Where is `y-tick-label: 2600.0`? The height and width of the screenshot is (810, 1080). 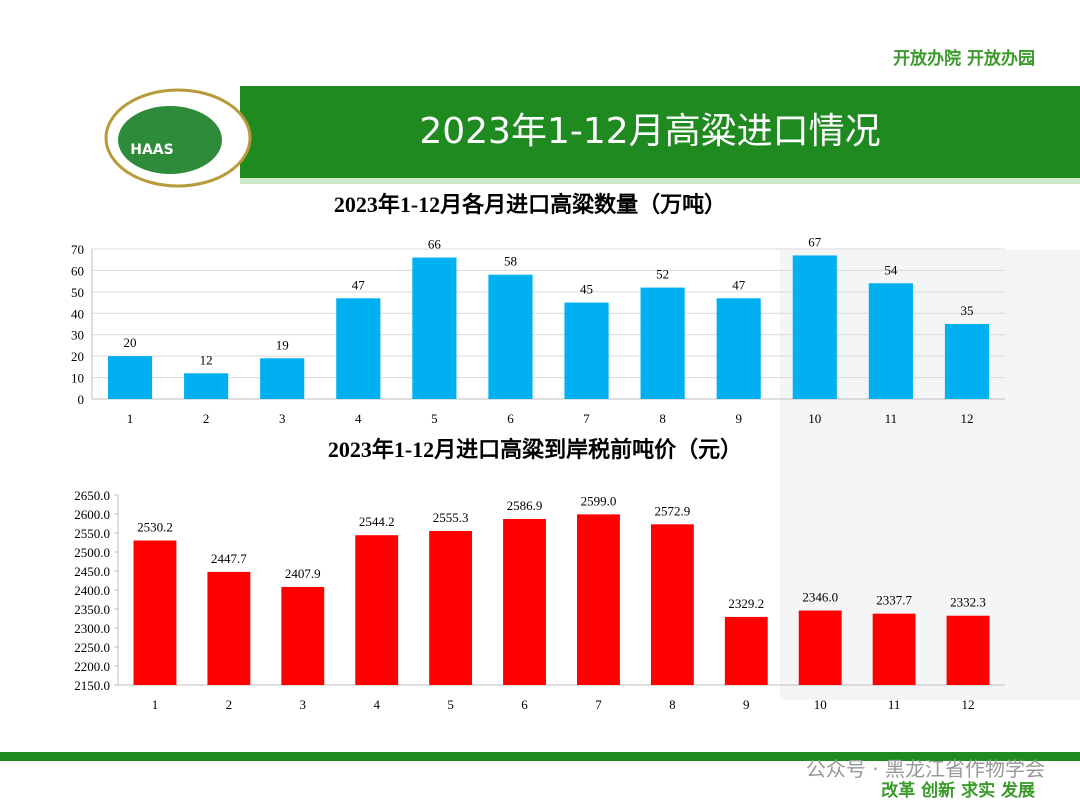
y-tick-label: 2600.0 is located at coordinates (92, 514).